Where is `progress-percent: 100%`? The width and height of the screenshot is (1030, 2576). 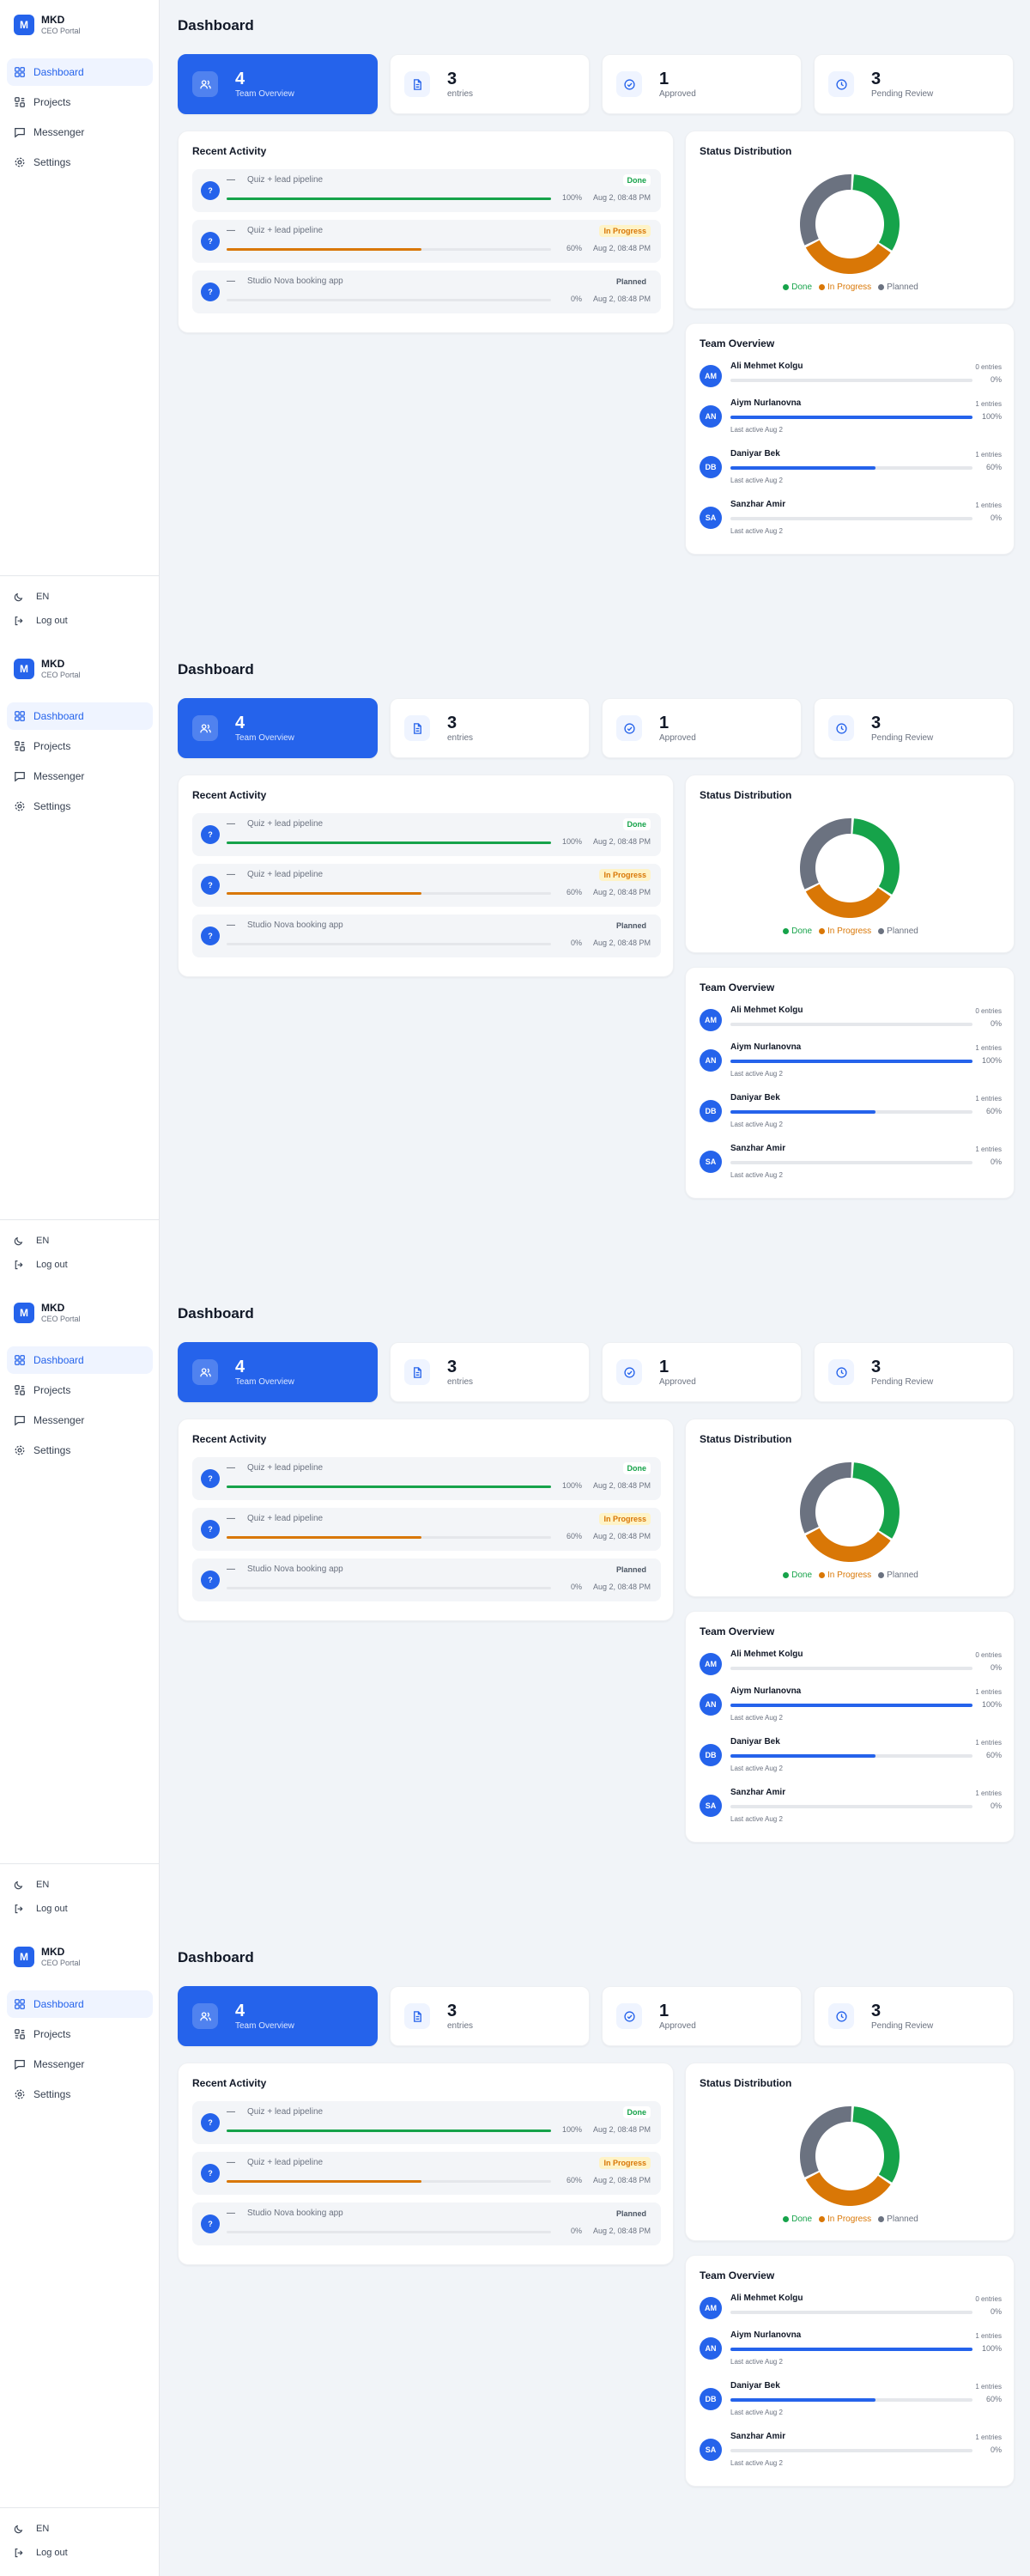 progress-percent: 100% is located at coordinates (571, 1485).